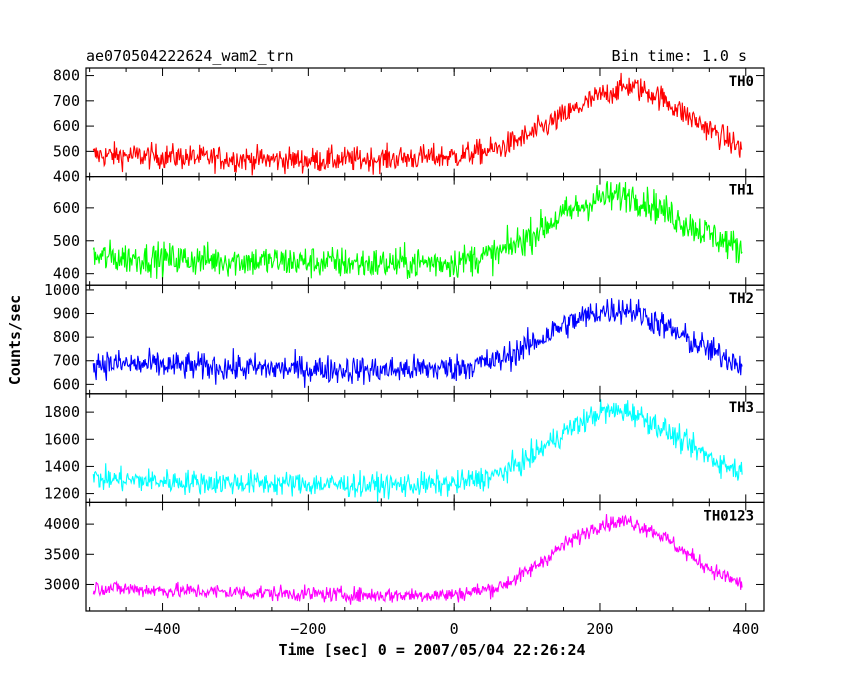 The image size is (850, 680). What do you see at coordinates (190, 56) in the screenshot?
I see `chart-title: ae070504222624_wam2_trn` at bounding box center [190, 56].